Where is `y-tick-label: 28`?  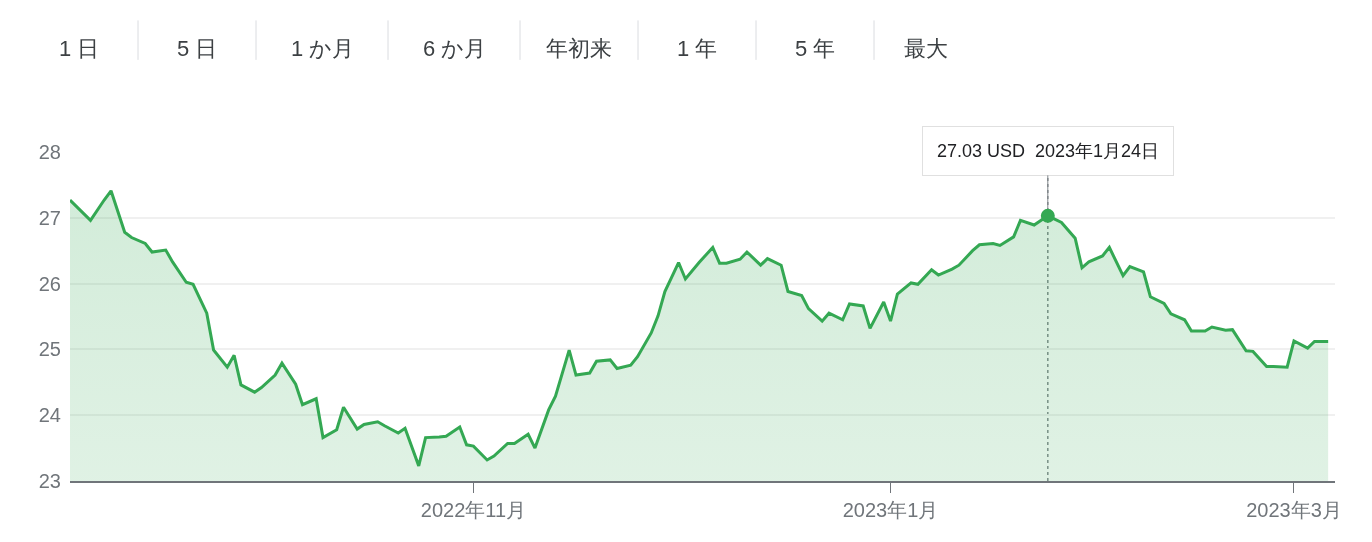
y-tick-label: 28 is located at coordinates (49, 152).